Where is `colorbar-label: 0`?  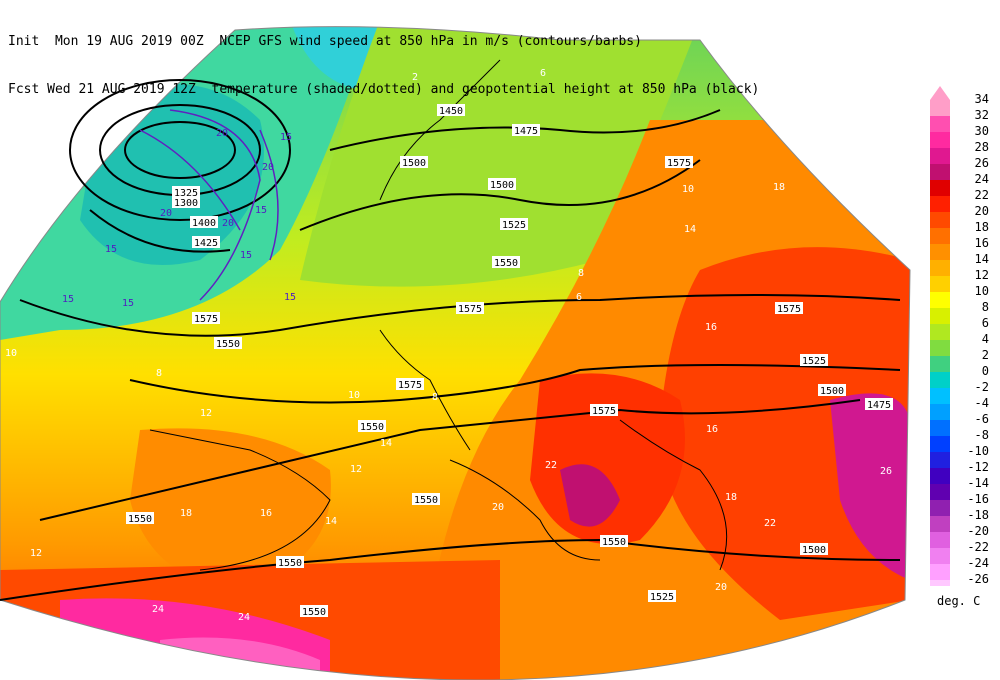 colorbar-label: 0 is located at coordinates (985, 371).